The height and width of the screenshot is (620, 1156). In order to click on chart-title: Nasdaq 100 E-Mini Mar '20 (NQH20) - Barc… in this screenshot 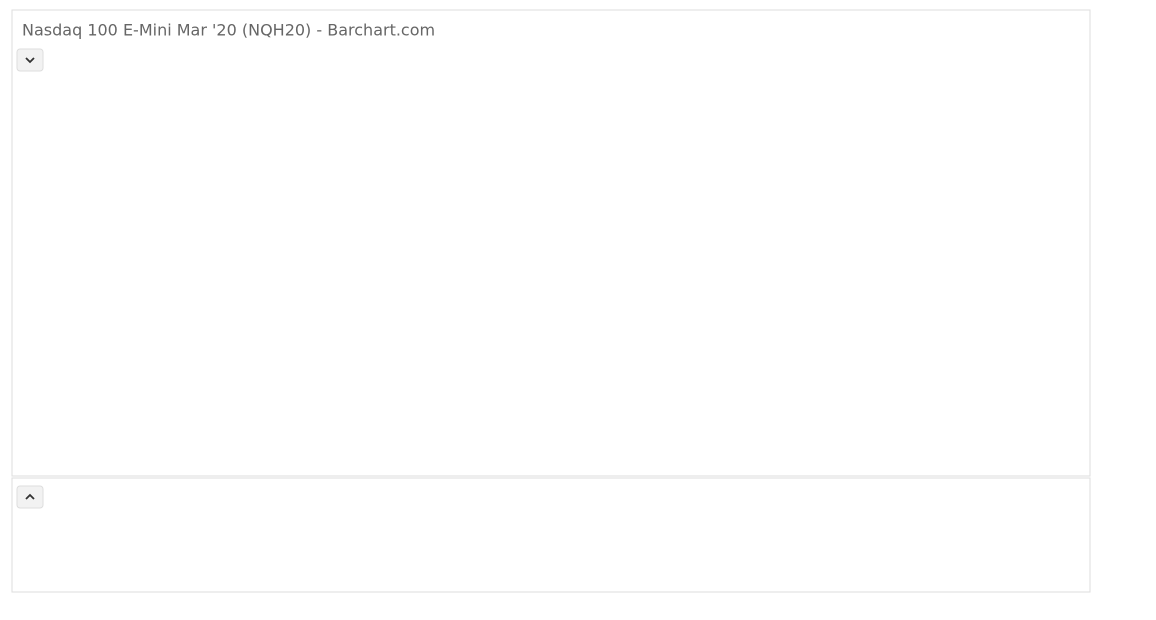, I will do `click(228, 30)`.